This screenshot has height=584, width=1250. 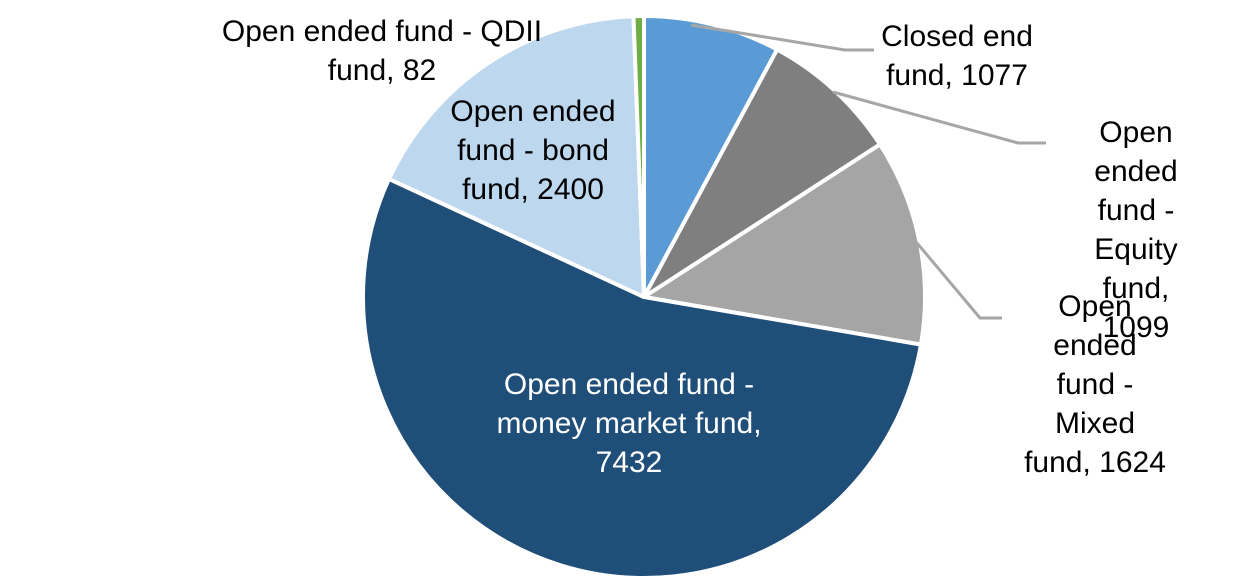 What do you see at coordinates (1136, 230) in the screenshot?
I see `label-open-ended-equity-fund: Open ended fund - Equity fund, 1099` at bounding box center [1136, 230].